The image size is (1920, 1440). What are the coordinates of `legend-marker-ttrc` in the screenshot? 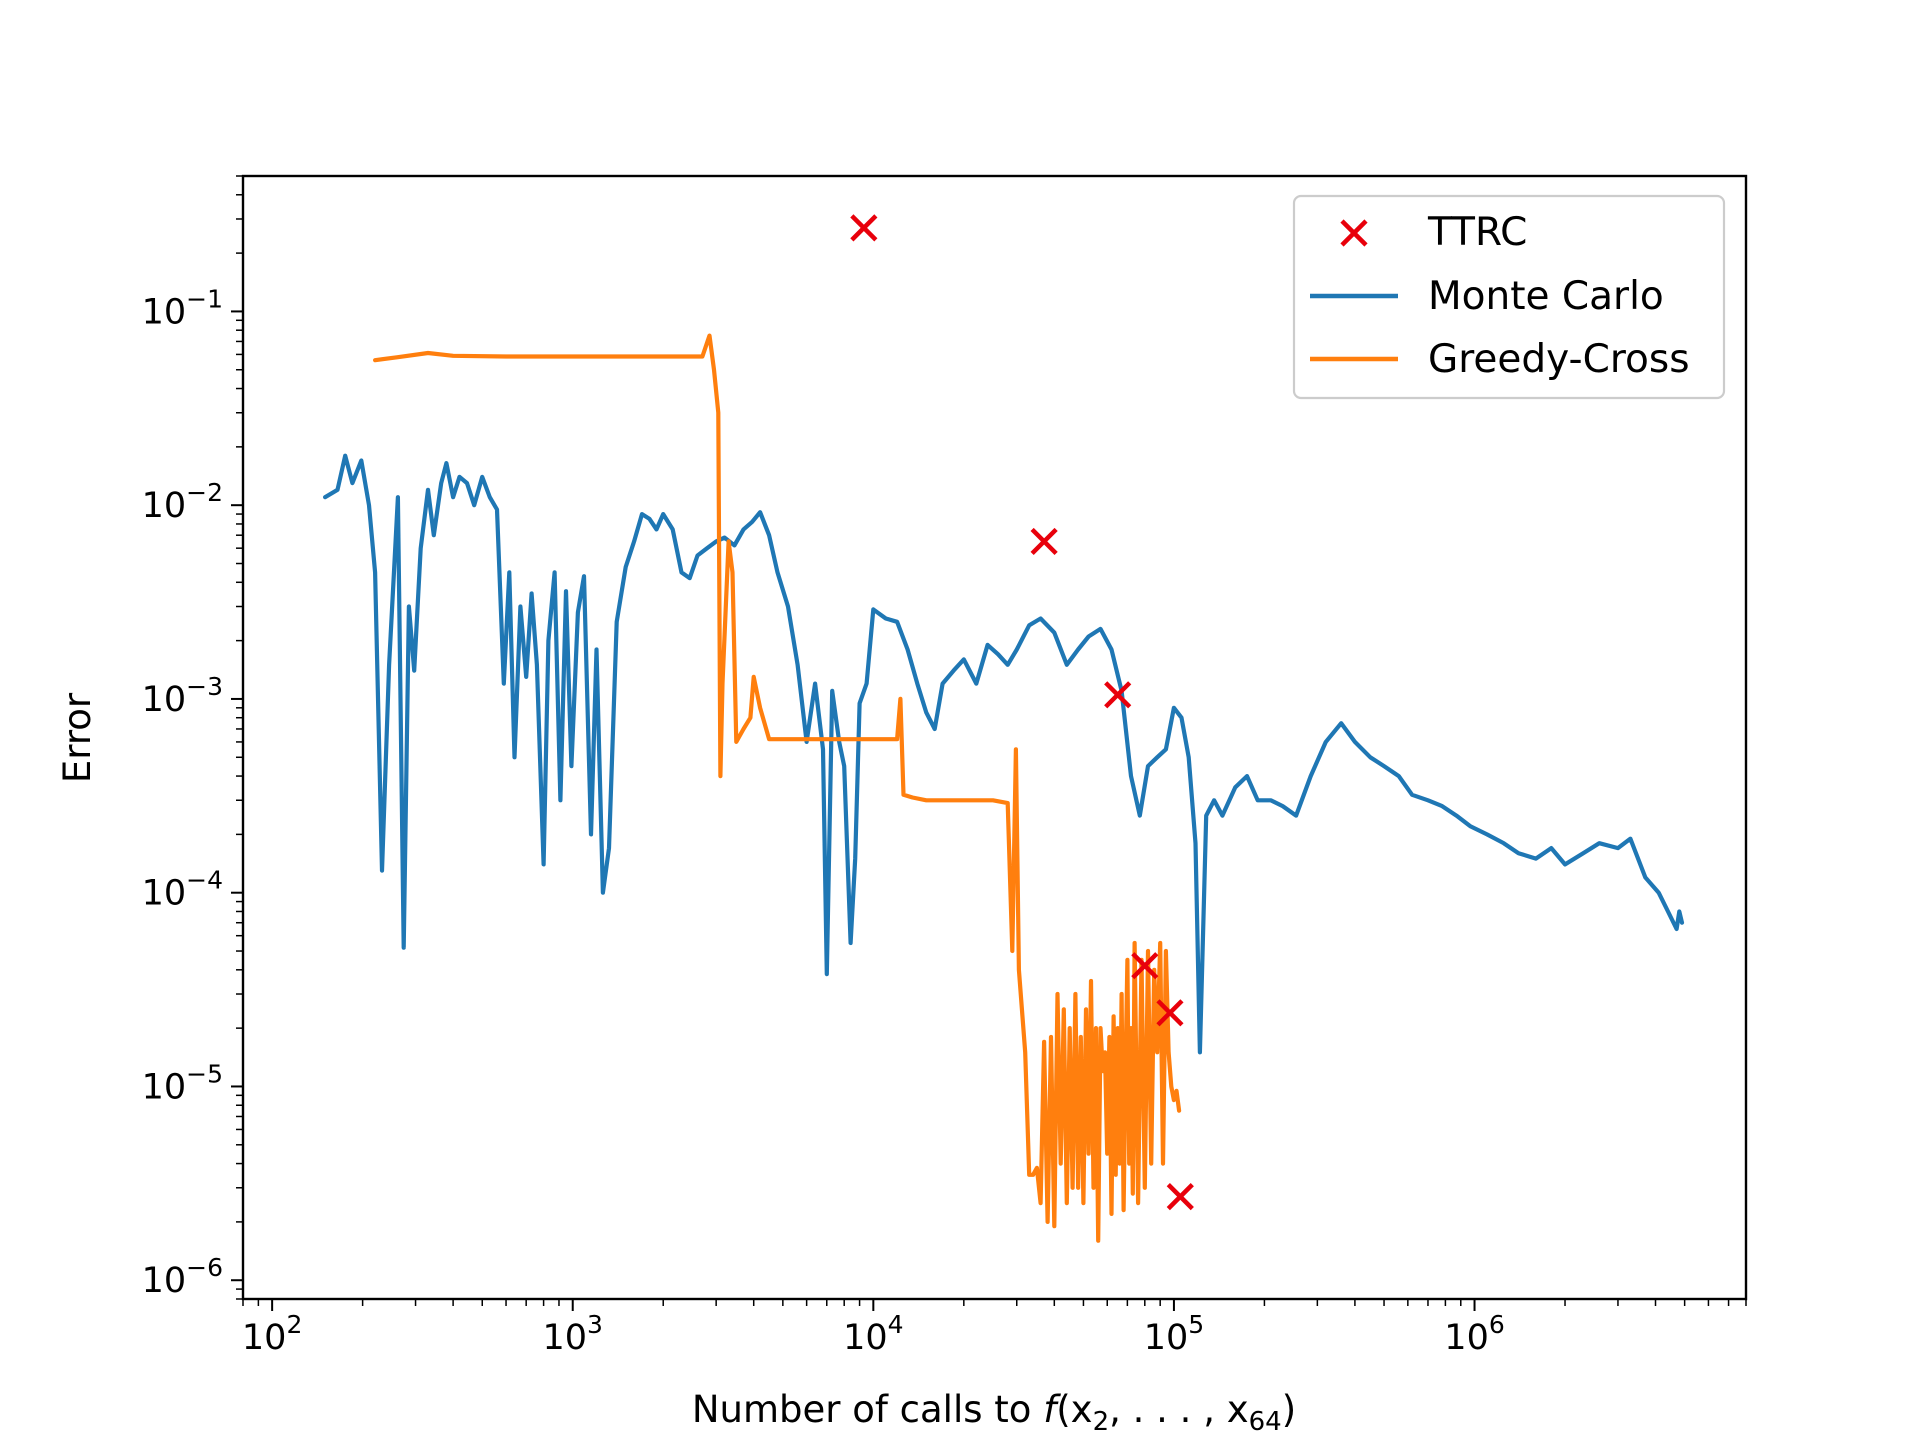 It's located at (1354, 233).